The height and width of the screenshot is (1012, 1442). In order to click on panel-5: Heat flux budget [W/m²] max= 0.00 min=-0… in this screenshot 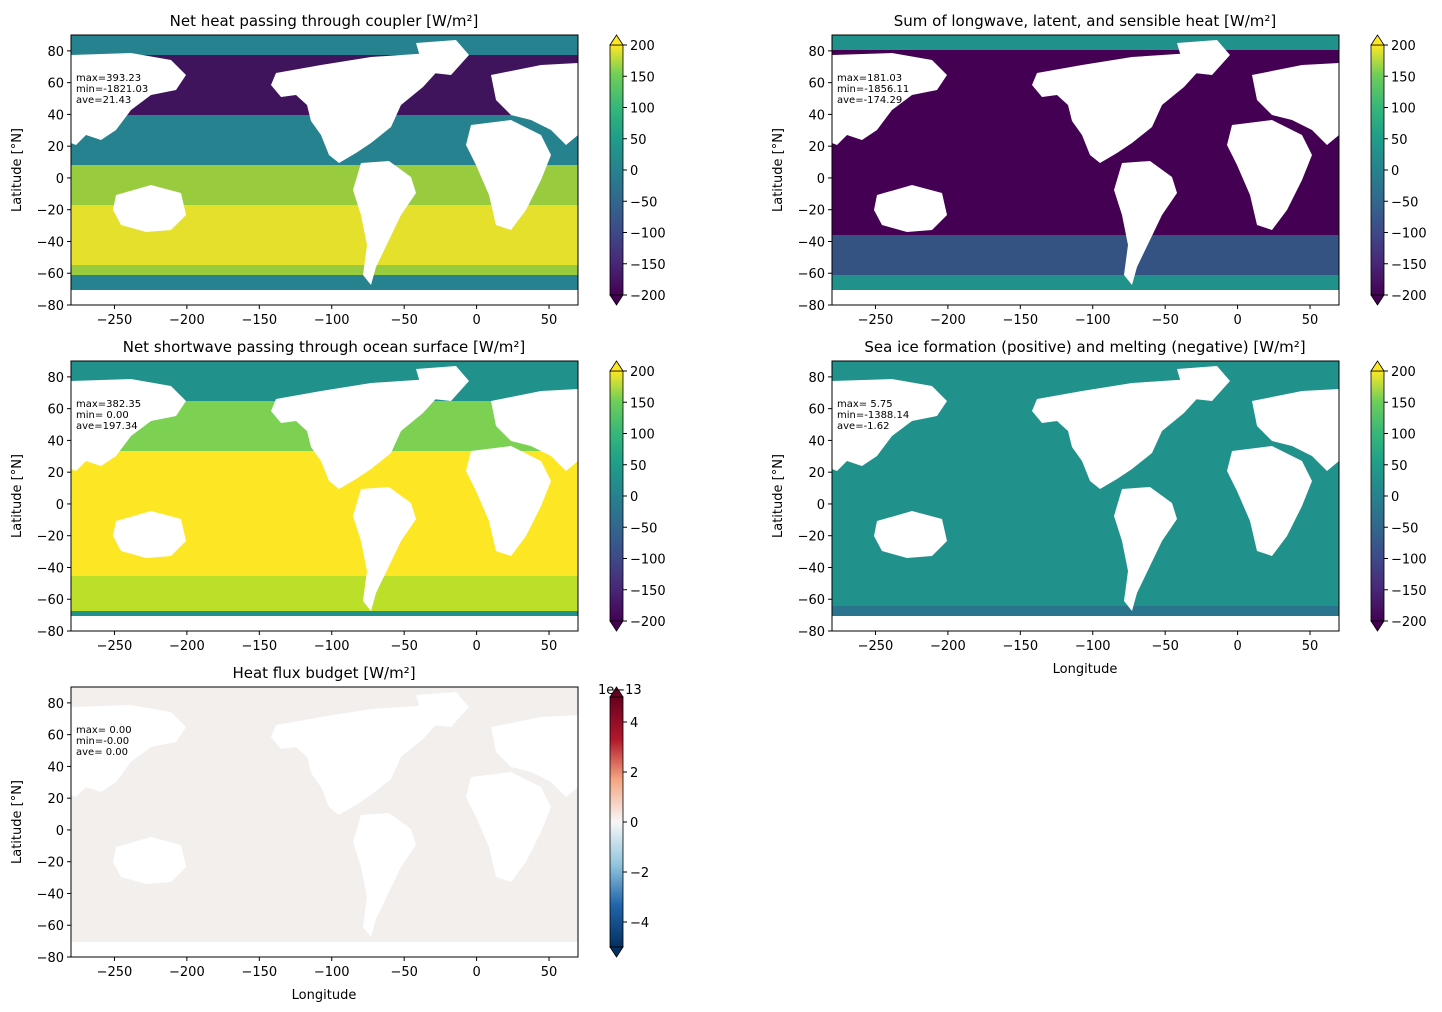, I will do `click(294, 833)`.